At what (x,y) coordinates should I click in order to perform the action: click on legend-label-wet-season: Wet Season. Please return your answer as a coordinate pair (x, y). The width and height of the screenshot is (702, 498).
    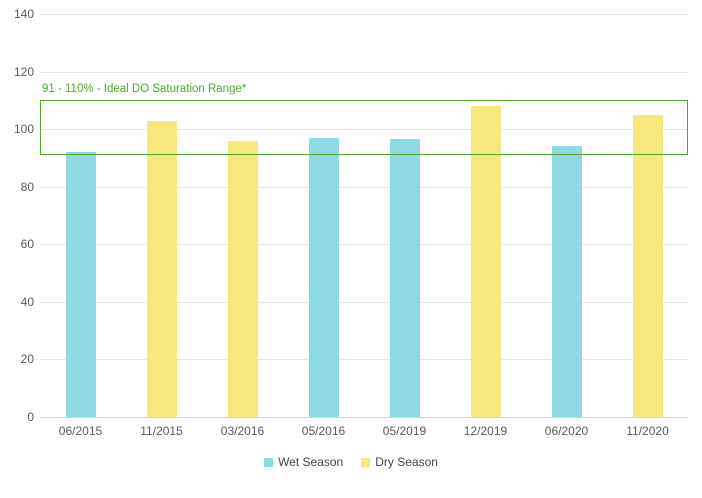
    Looking at the image, I should click on (311, 462).